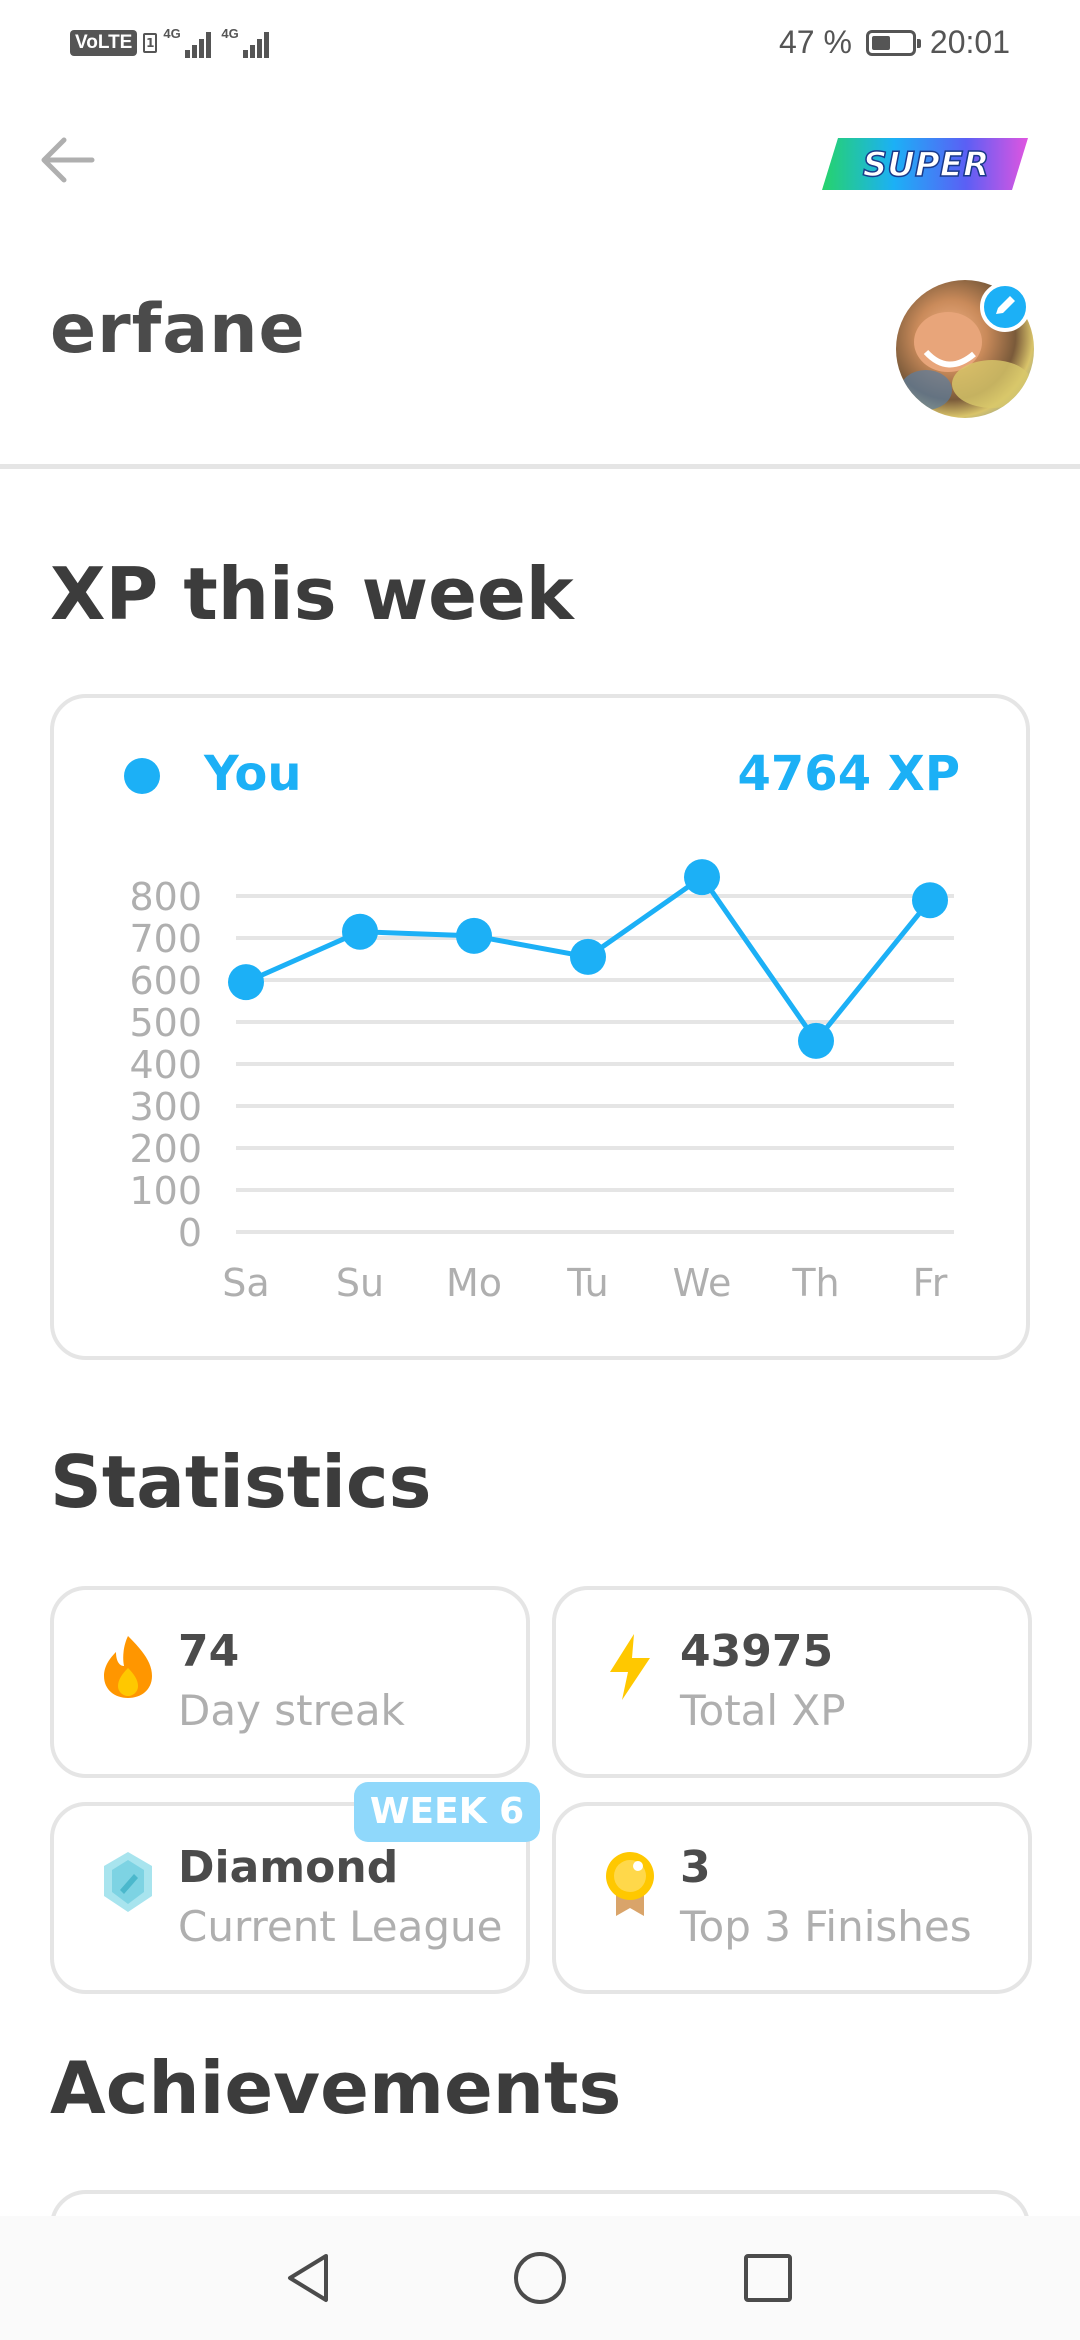 This screenshot has height=2340, width=1080. What do you see at coordinates (165, 1107) in the screenshot?
I see `y-tick-label: 300` at bounding box center [165, 1107].